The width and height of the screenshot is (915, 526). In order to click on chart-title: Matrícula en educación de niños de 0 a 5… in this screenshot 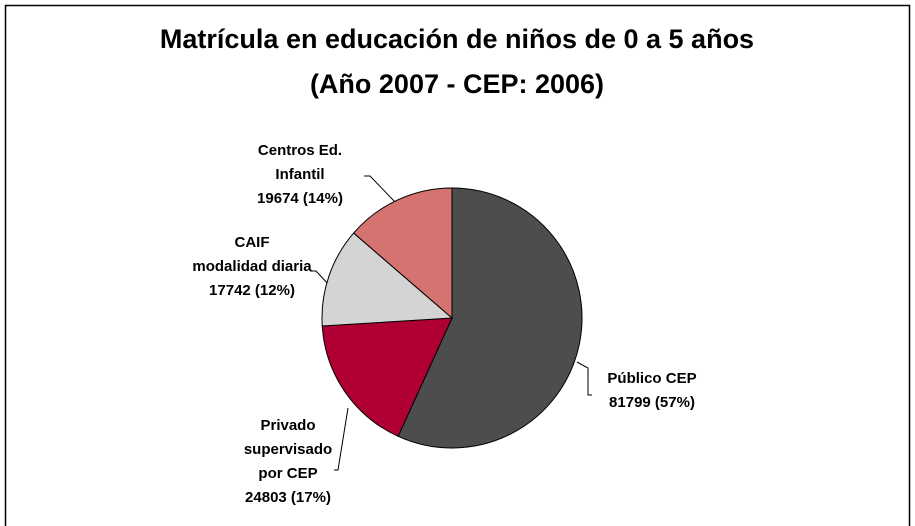, I will do `click(457, 61)`.